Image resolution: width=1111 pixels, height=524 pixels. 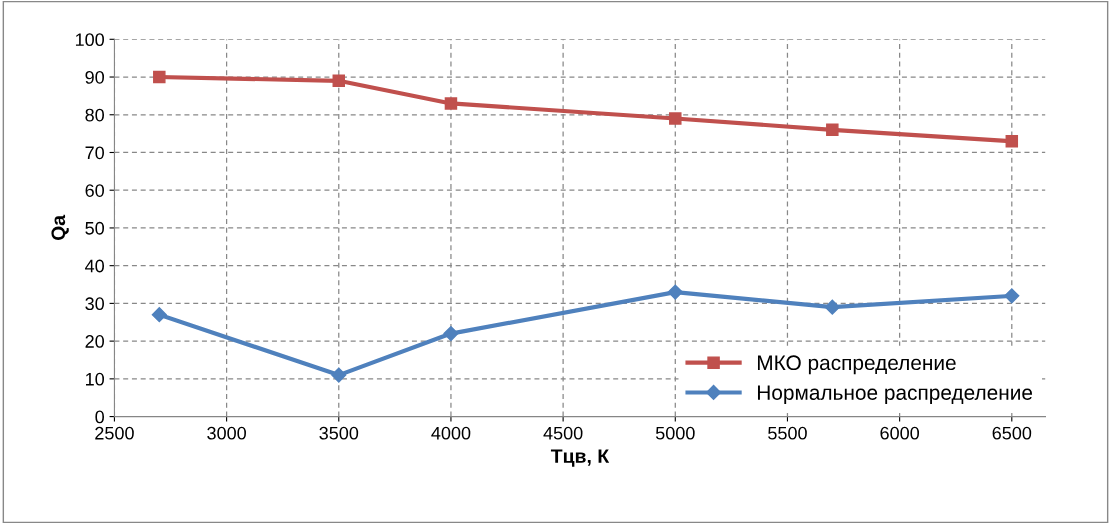 What do you see at coordinates (95, 115) in the screenshot?
I see `y-tick-label: 80` at bounding box center [95, 115].